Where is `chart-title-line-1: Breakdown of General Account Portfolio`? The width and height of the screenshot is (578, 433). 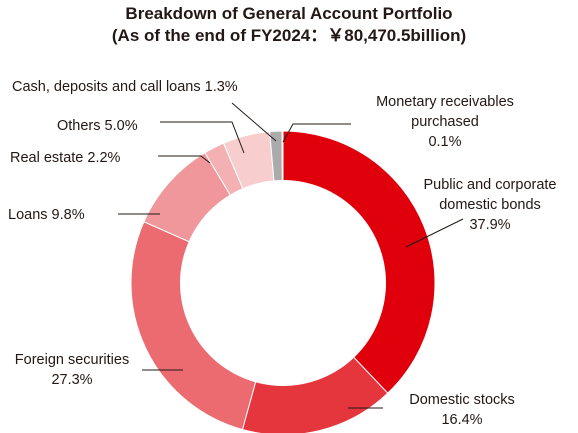
chart-title-line-1: Breakdown of General Account Portfolio is located at coordinates (288, 13).